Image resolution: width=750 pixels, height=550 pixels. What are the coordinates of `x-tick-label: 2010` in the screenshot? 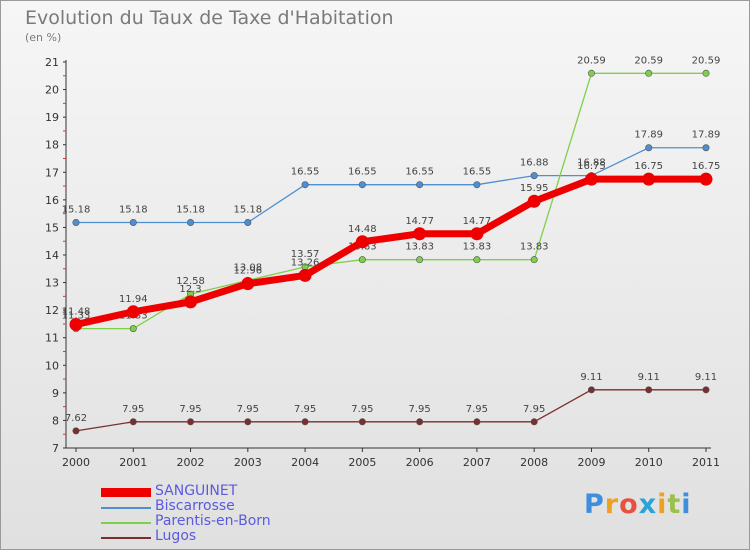 It's located at (649, 462).